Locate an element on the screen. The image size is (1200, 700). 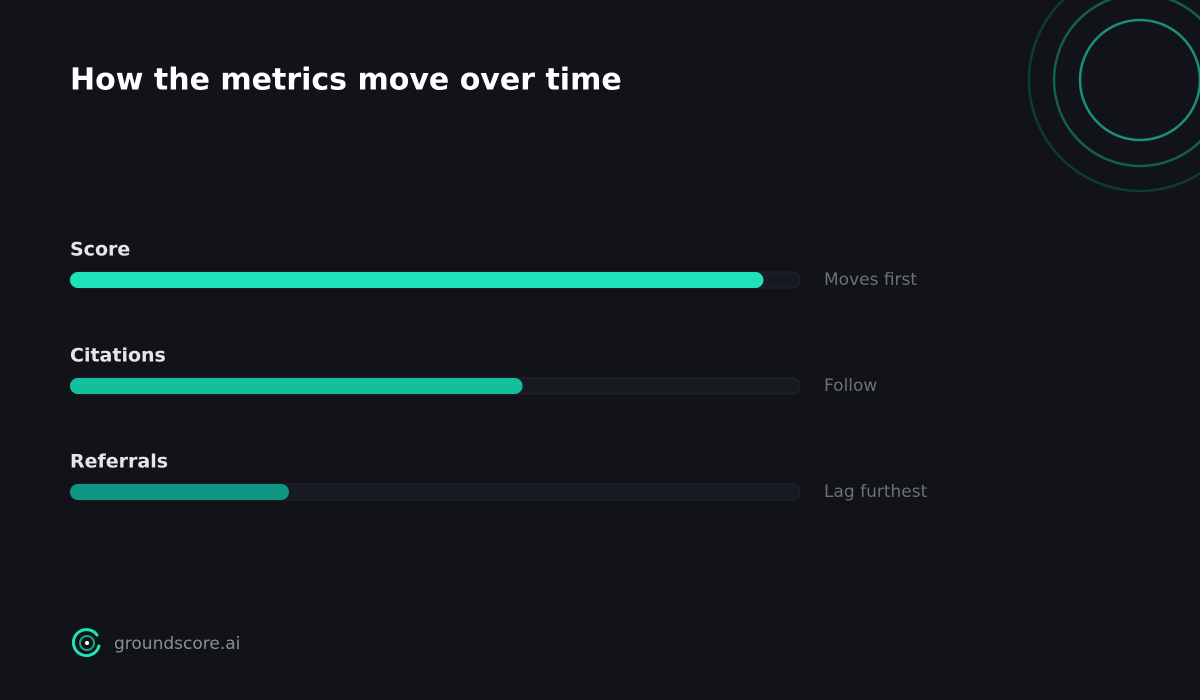
bar-note: Lag furthest is located at coordinates (876, 492).